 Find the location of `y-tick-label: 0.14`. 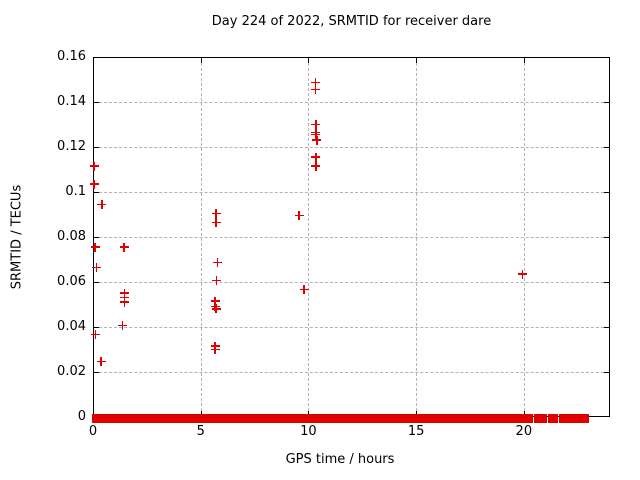

y-tick-label: 0.14 is located at coordinates (71, 101).